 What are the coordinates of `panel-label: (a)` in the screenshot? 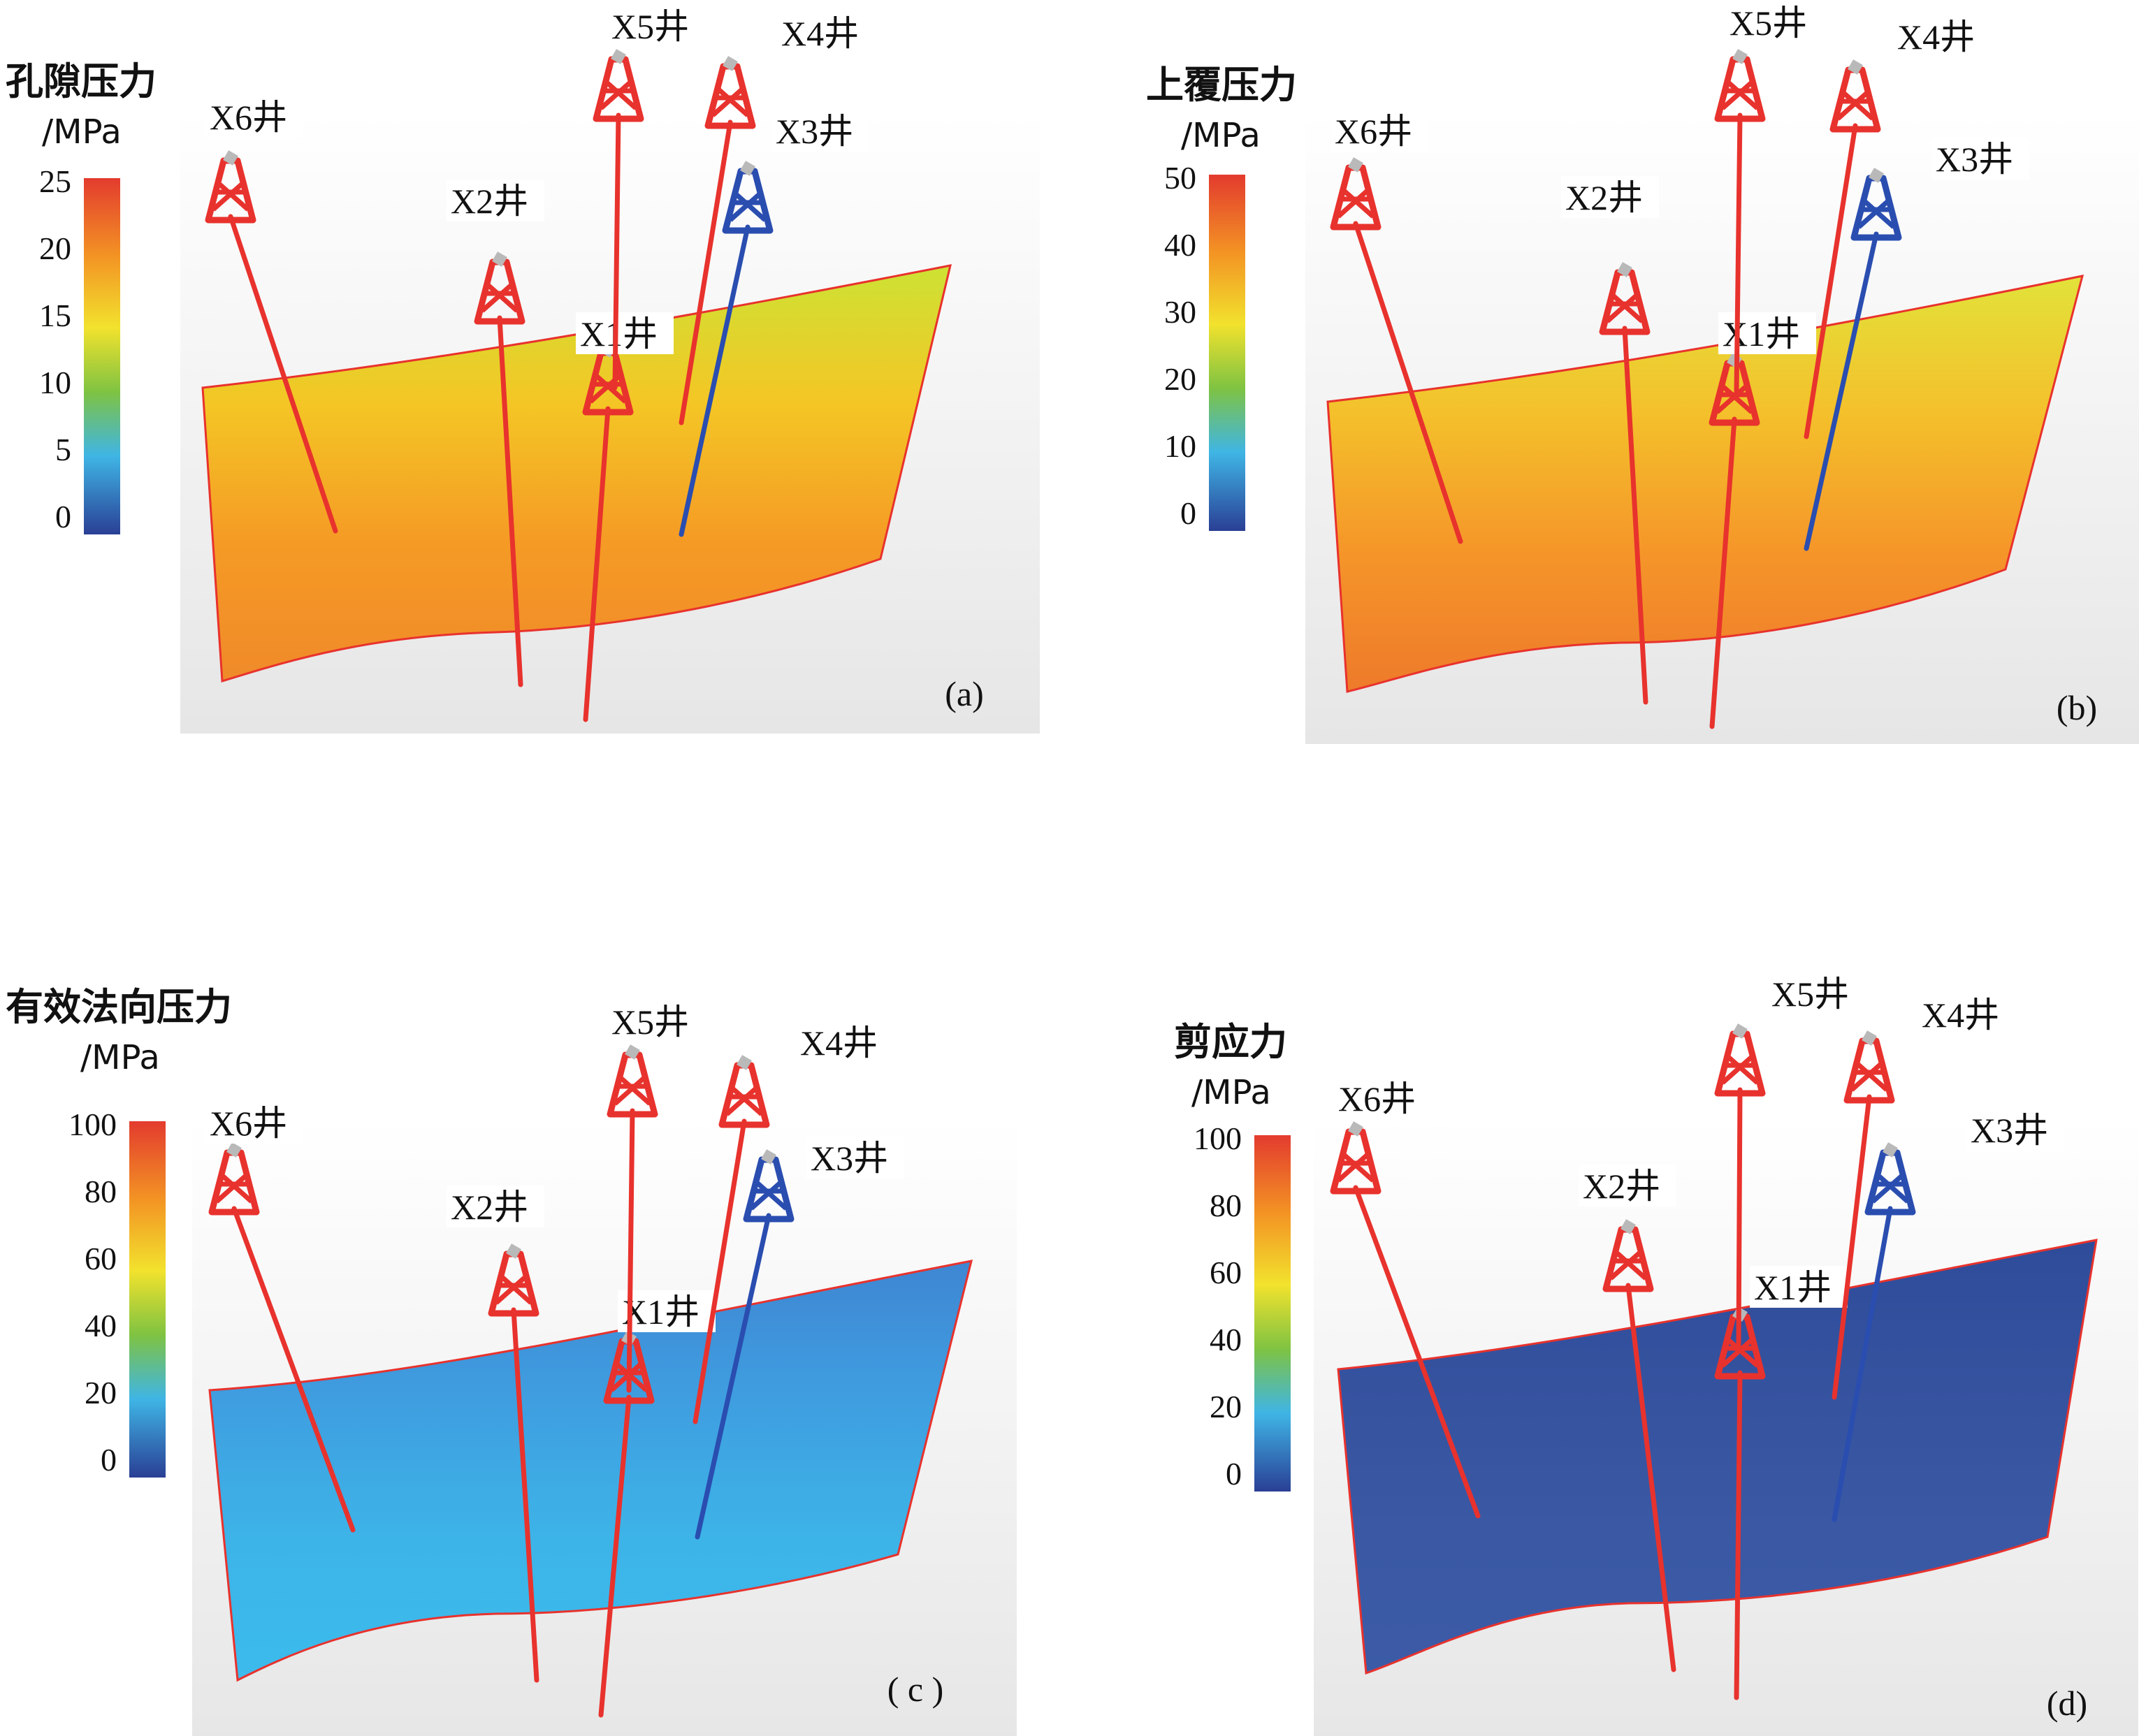 It's located at (965, 693).